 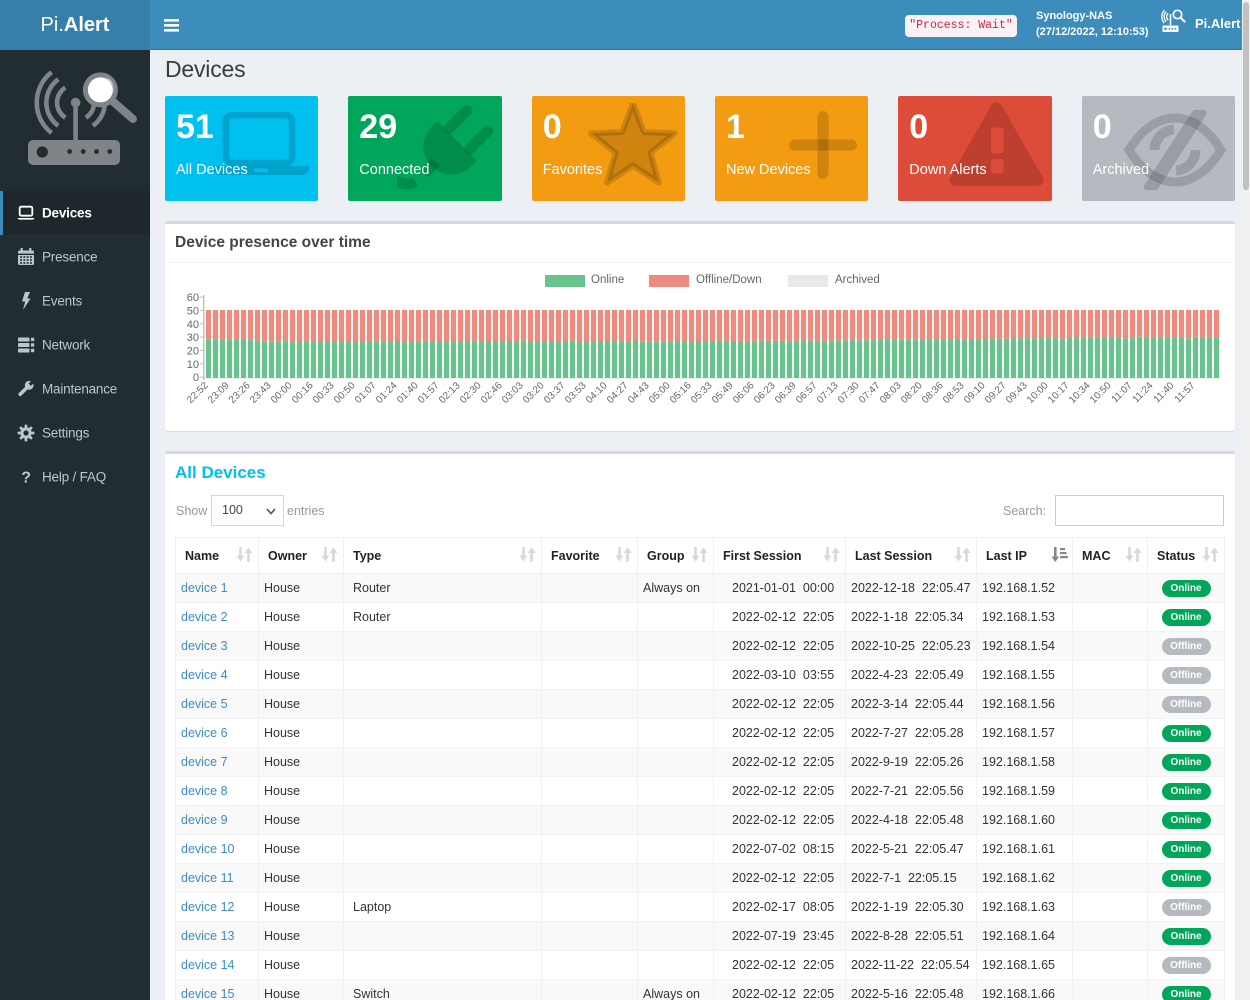 I want to click on svg-text: 50, so click(x=193, y=311).